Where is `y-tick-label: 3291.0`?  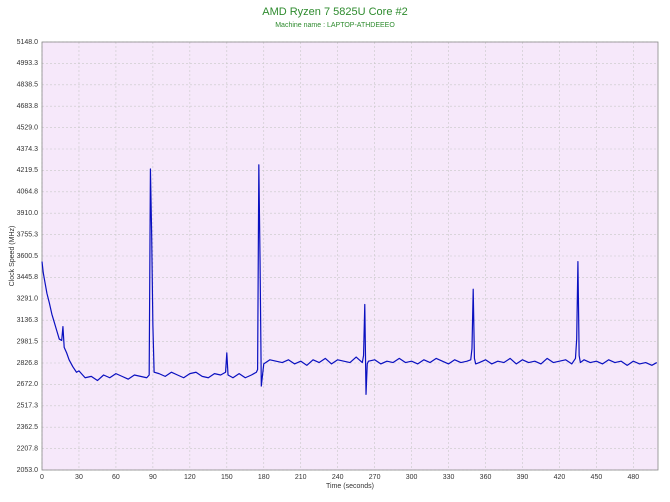 y-tick-label: 3291.0 is located at coordinates (28, 299).